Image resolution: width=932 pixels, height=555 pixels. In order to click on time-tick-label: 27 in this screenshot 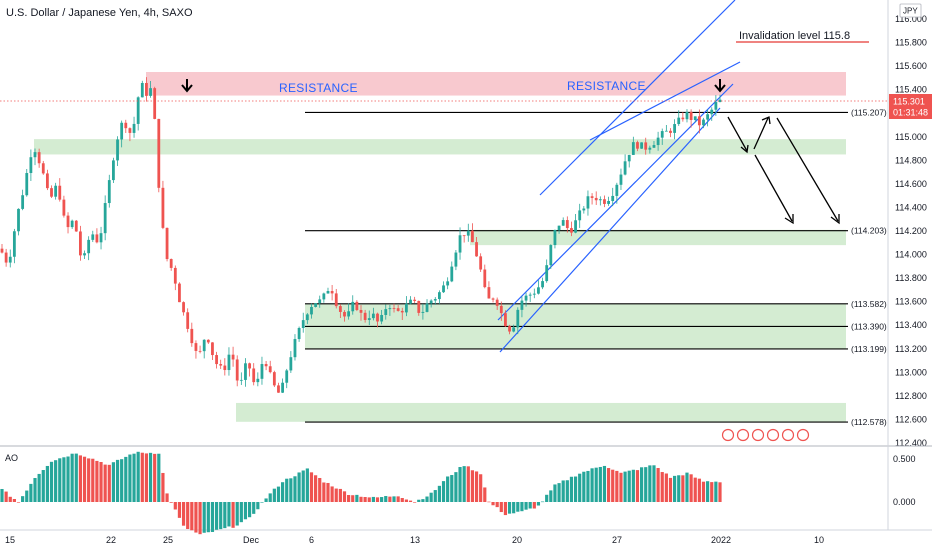, I will do `click(617, 540)`.